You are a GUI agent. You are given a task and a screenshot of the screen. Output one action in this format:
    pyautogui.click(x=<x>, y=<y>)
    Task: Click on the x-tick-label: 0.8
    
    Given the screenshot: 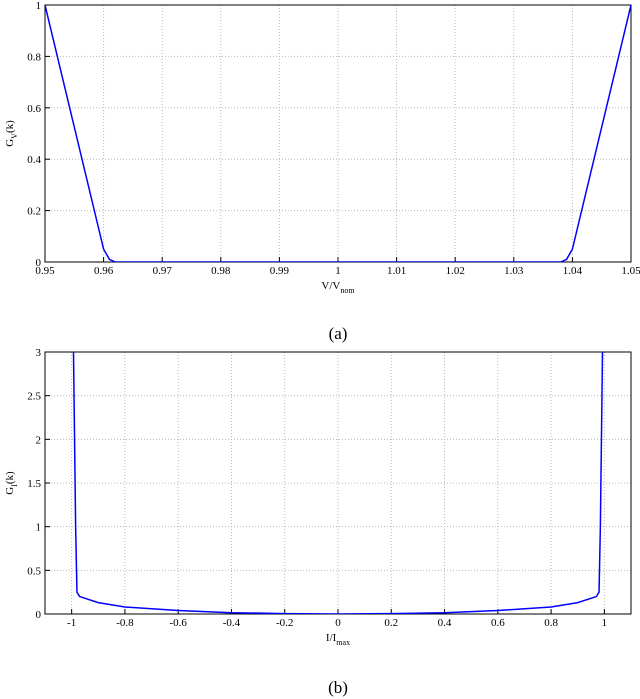 What is the action you would take?
    pyautogui.click(x=551, y=623)
    